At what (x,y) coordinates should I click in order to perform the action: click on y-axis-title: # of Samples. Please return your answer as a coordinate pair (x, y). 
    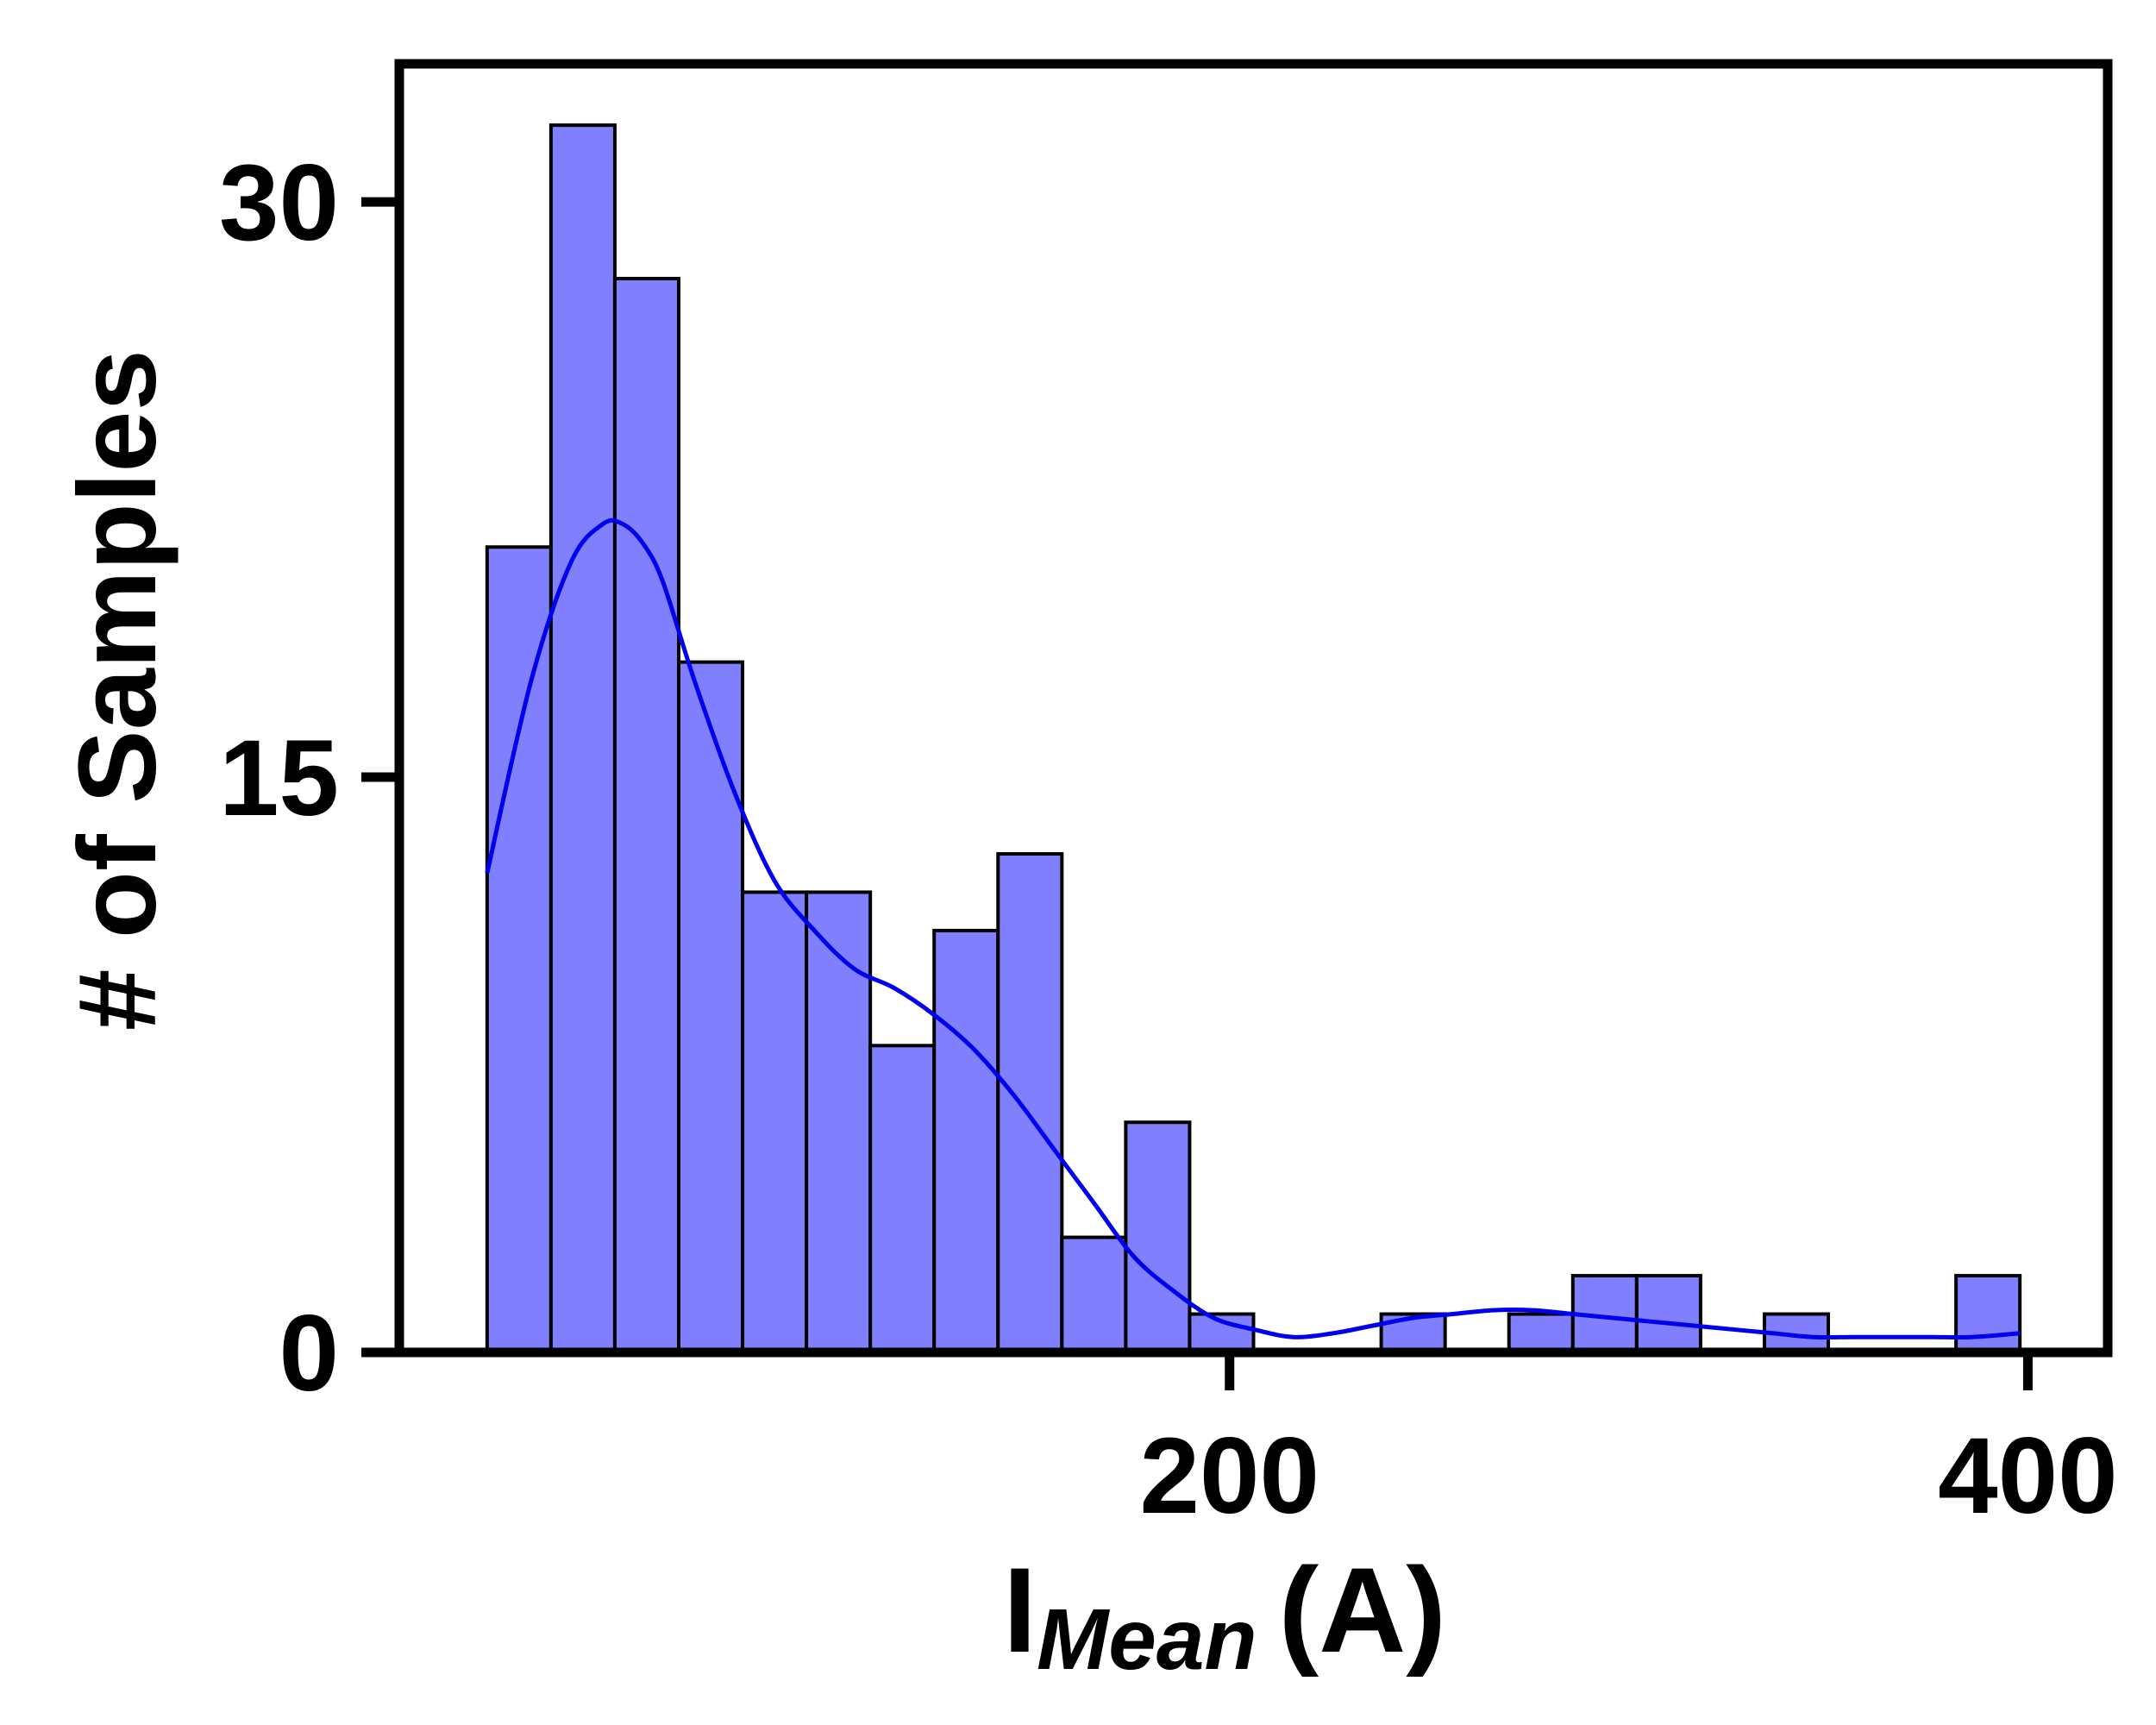
    Looking at the image, I should click on (117, 690).